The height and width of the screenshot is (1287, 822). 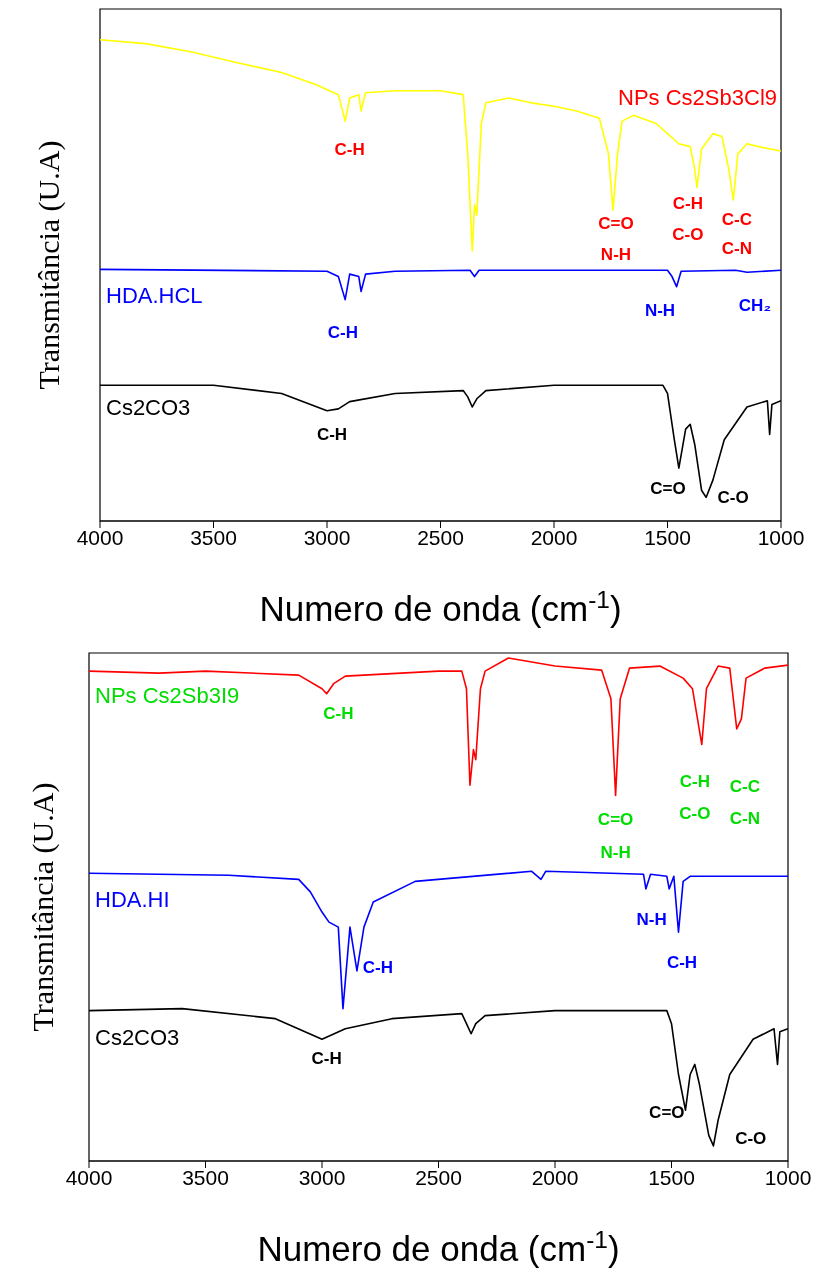 What do you see at coordinates (697, 97) in the screenshot?
I see `series-label: NPs Cs2Sb3Cl9` at bounding box center [697, 97].